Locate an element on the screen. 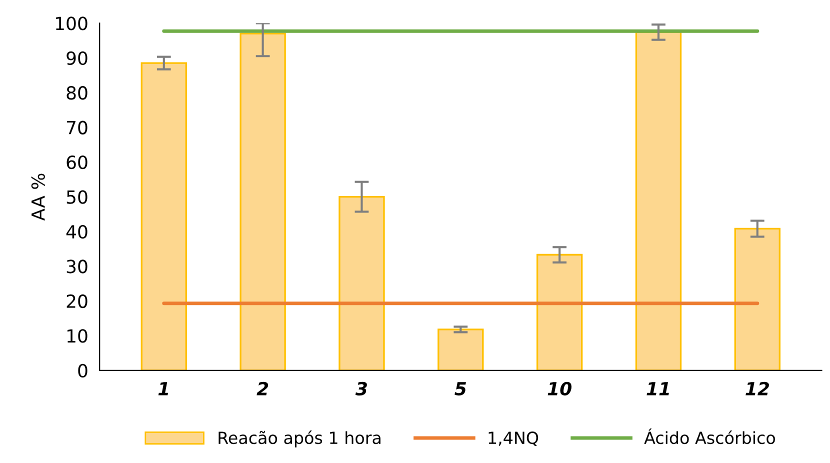 The width and height of the screenshot is (830, 463). x-tick-label: 11 is located at coordinates (657, 389).